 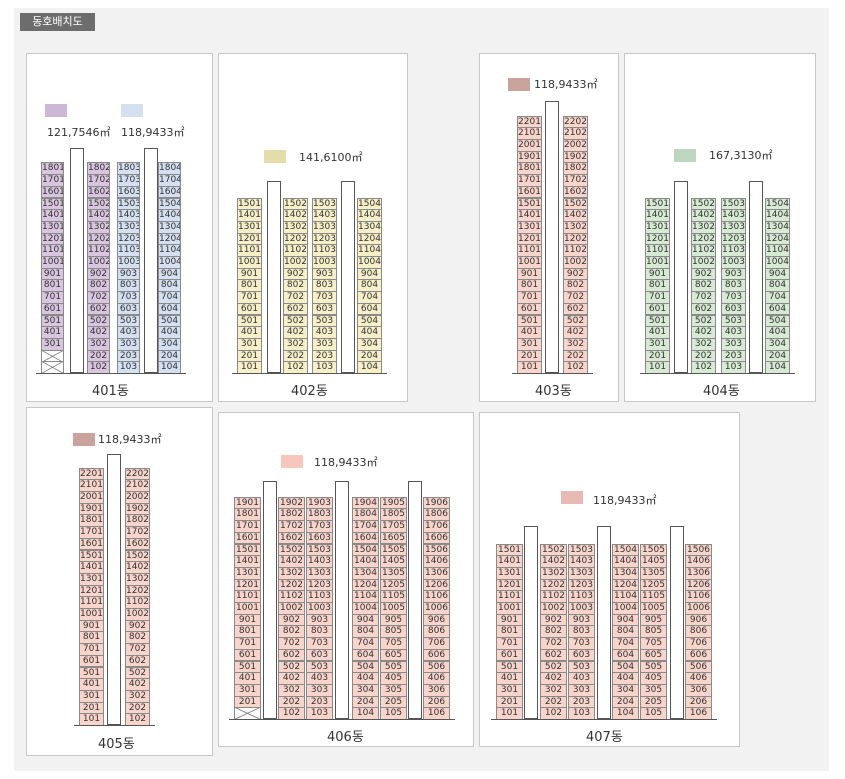 I want to click on unit-cell: 403, so click(x=319, y=678).